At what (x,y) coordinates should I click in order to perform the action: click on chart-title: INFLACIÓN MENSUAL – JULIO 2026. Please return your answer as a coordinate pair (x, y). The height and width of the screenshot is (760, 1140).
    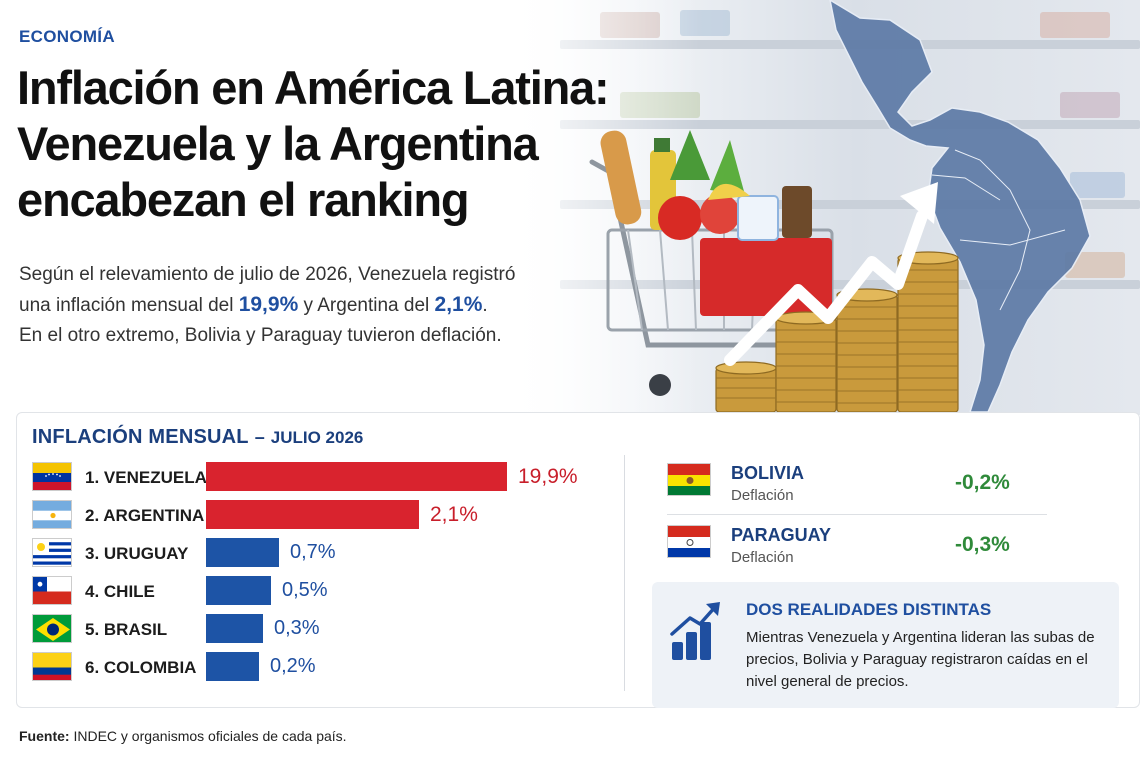
    Looking at the image, I should click on (197, 437).